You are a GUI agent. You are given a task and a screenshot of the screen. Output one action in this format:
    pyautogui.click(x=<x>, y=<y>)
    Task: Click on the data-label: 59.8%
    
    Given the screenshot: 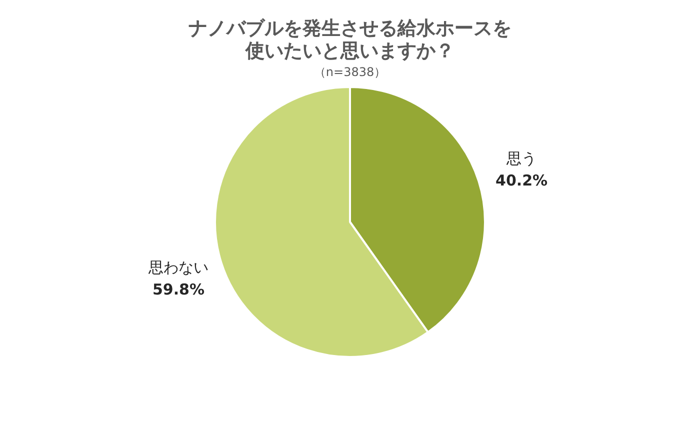 What is the action you would take?
    pyautogui.click(x=178, y=289)
    